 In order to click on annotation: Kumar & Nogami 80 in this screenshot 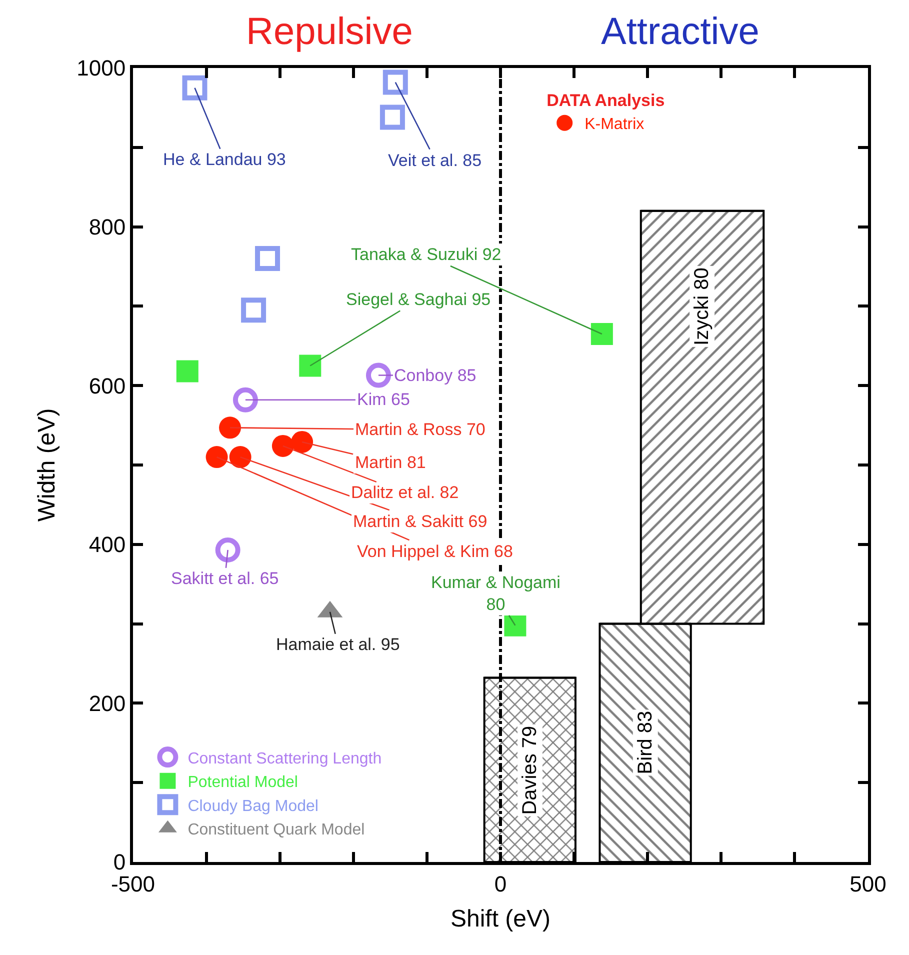, I will do `click(495, 593)`.